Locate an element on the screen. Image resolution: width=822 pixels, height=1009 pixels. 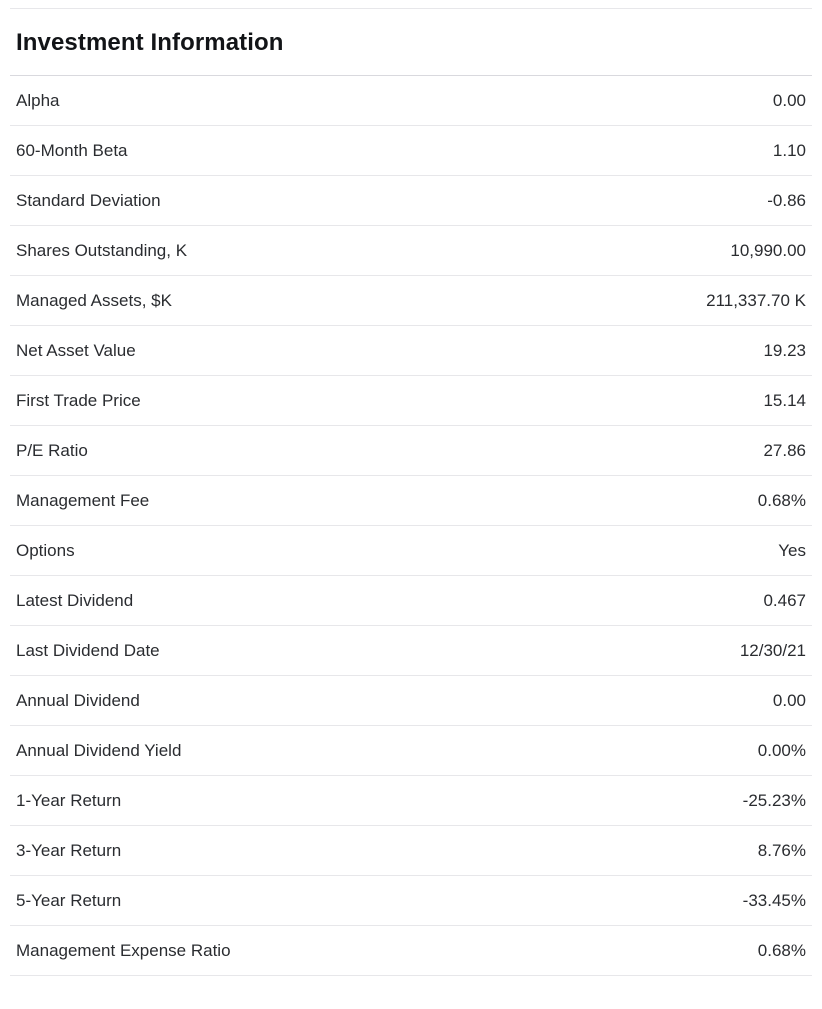
table-row: Standard Deviation -0.86 is located at coordinates (411, 201).